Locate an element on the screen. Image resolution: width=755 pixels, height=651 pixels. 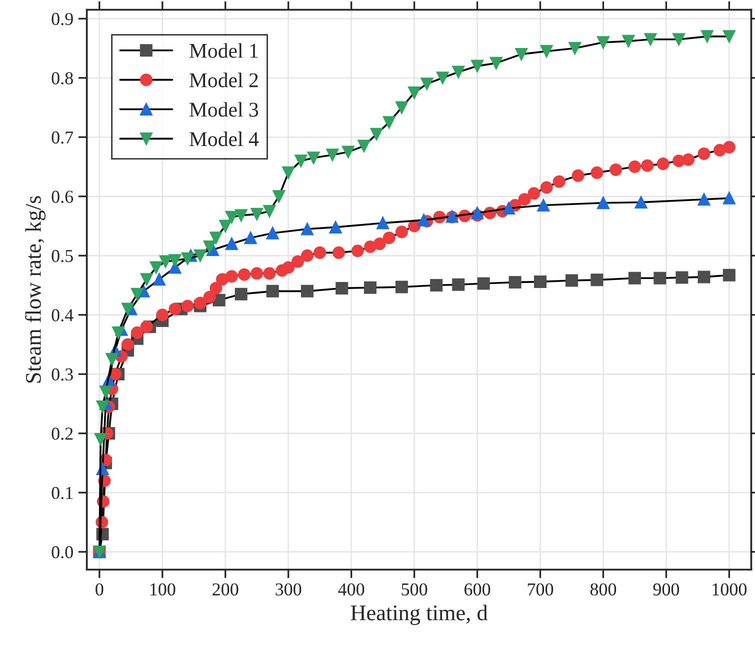
legend-label: Model 4 is located at coordinates (224, 139).